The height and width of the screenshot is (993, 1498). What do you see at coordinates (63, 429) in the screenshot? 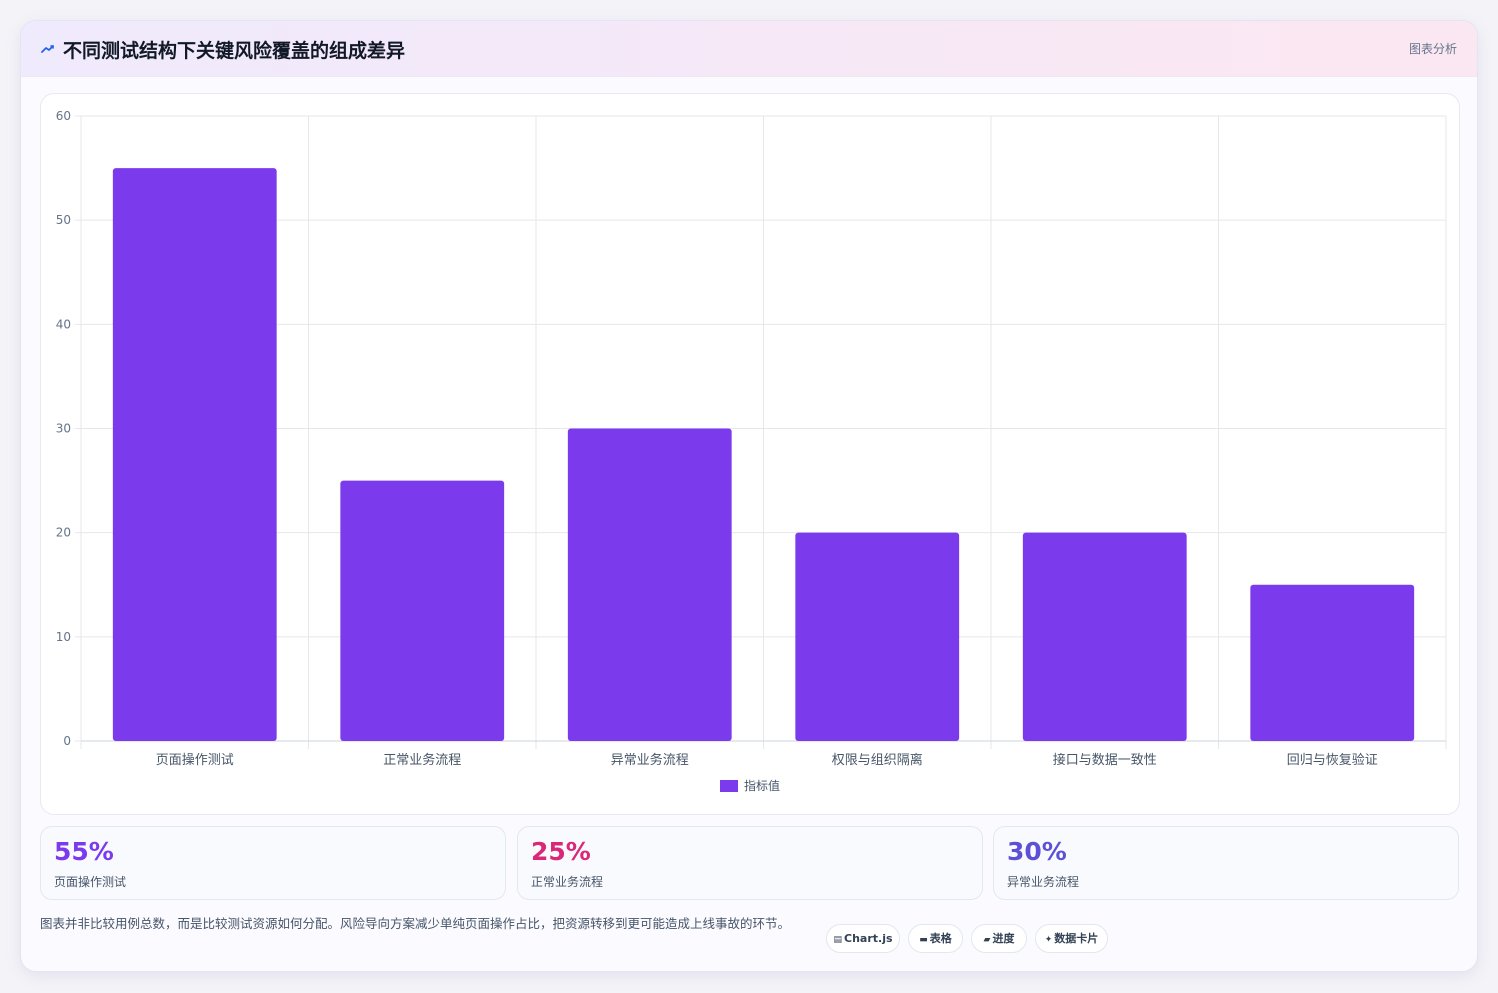
I see `y-tick-label: 30` at bounding box center [63, 429].